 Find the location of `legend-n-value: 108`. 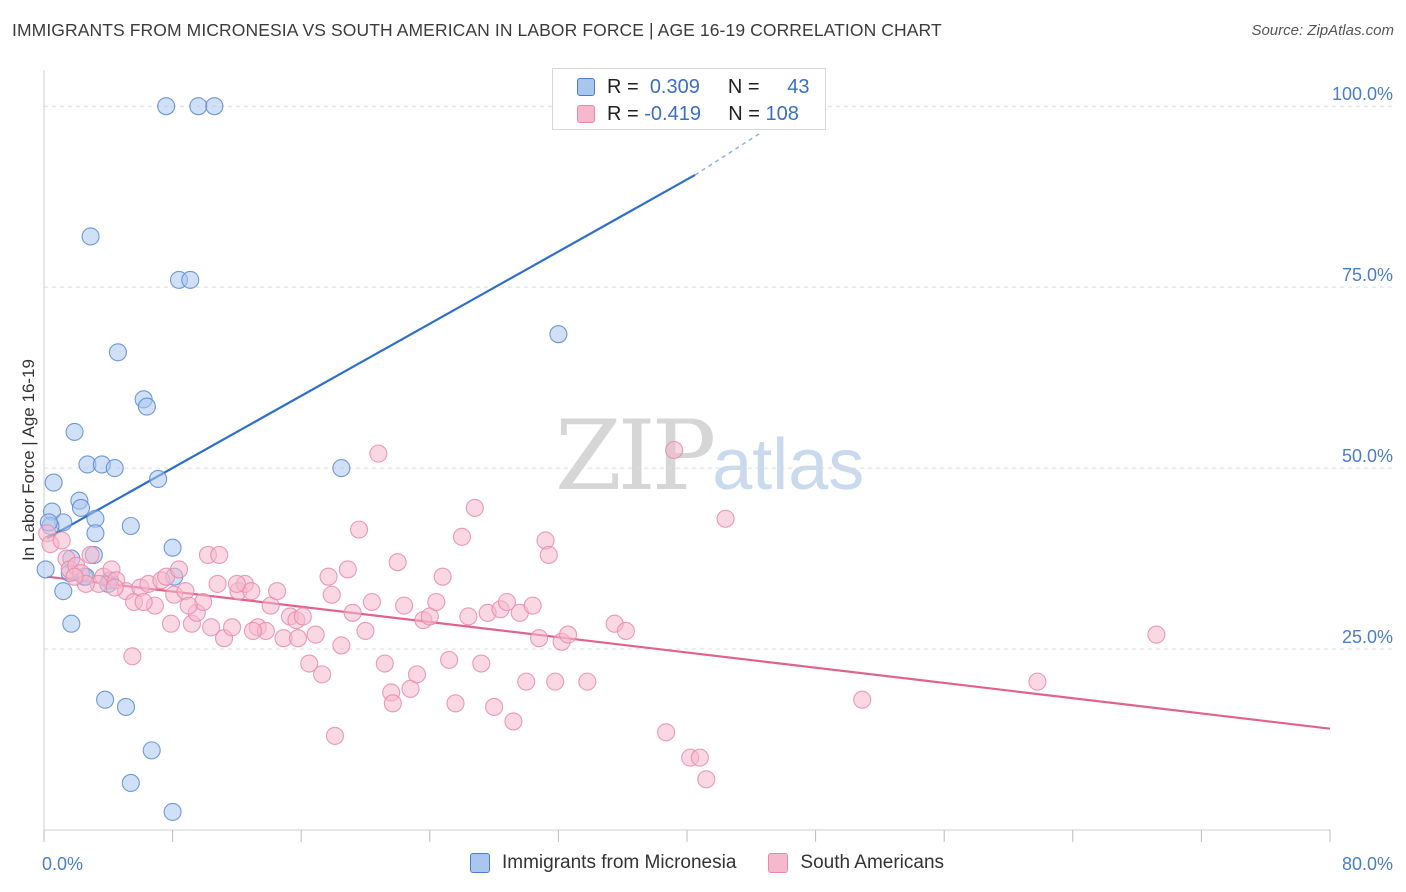

legend-n-value: 108 is located at coordinates (782, 113).